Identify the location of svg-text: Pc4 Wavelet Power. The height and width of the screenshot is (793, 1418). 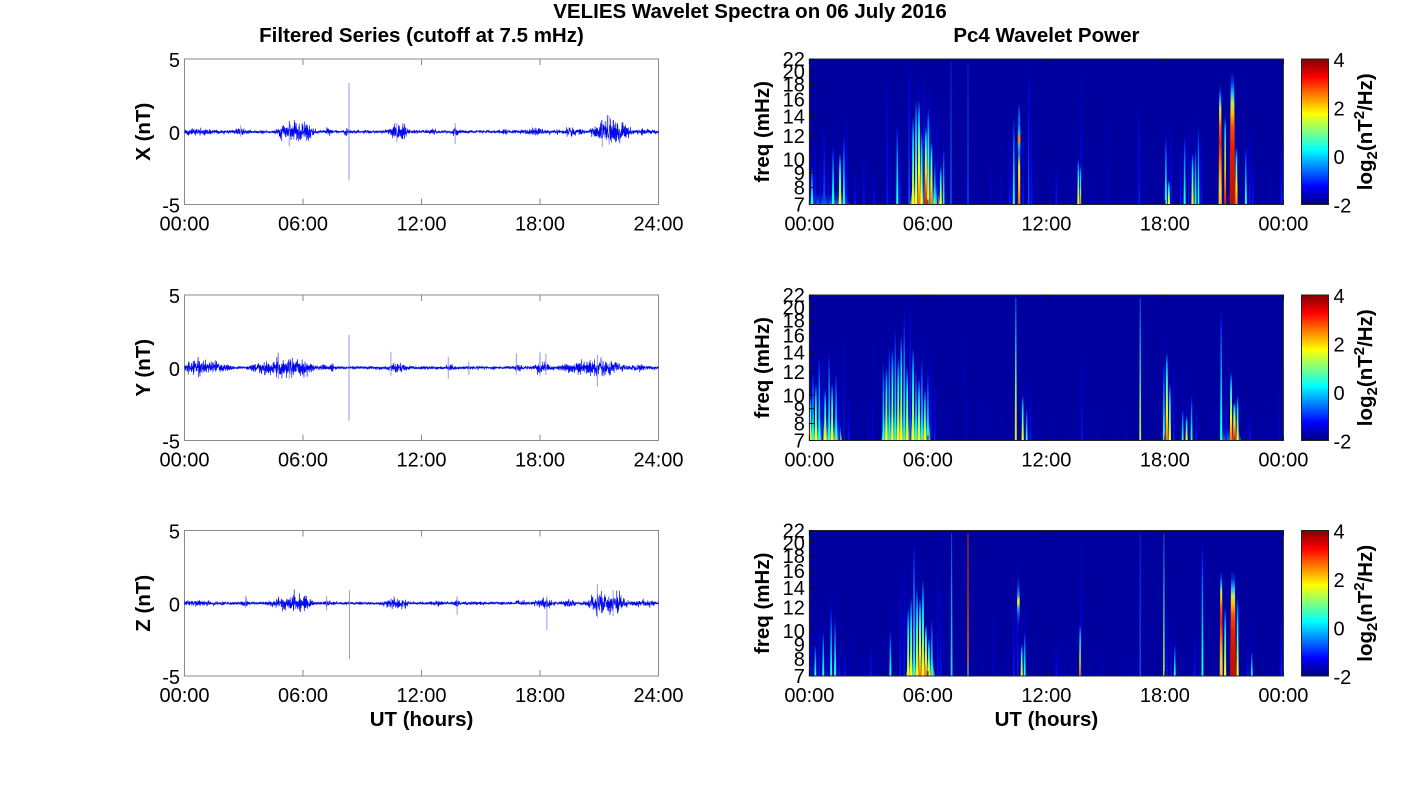
(1046, 35).